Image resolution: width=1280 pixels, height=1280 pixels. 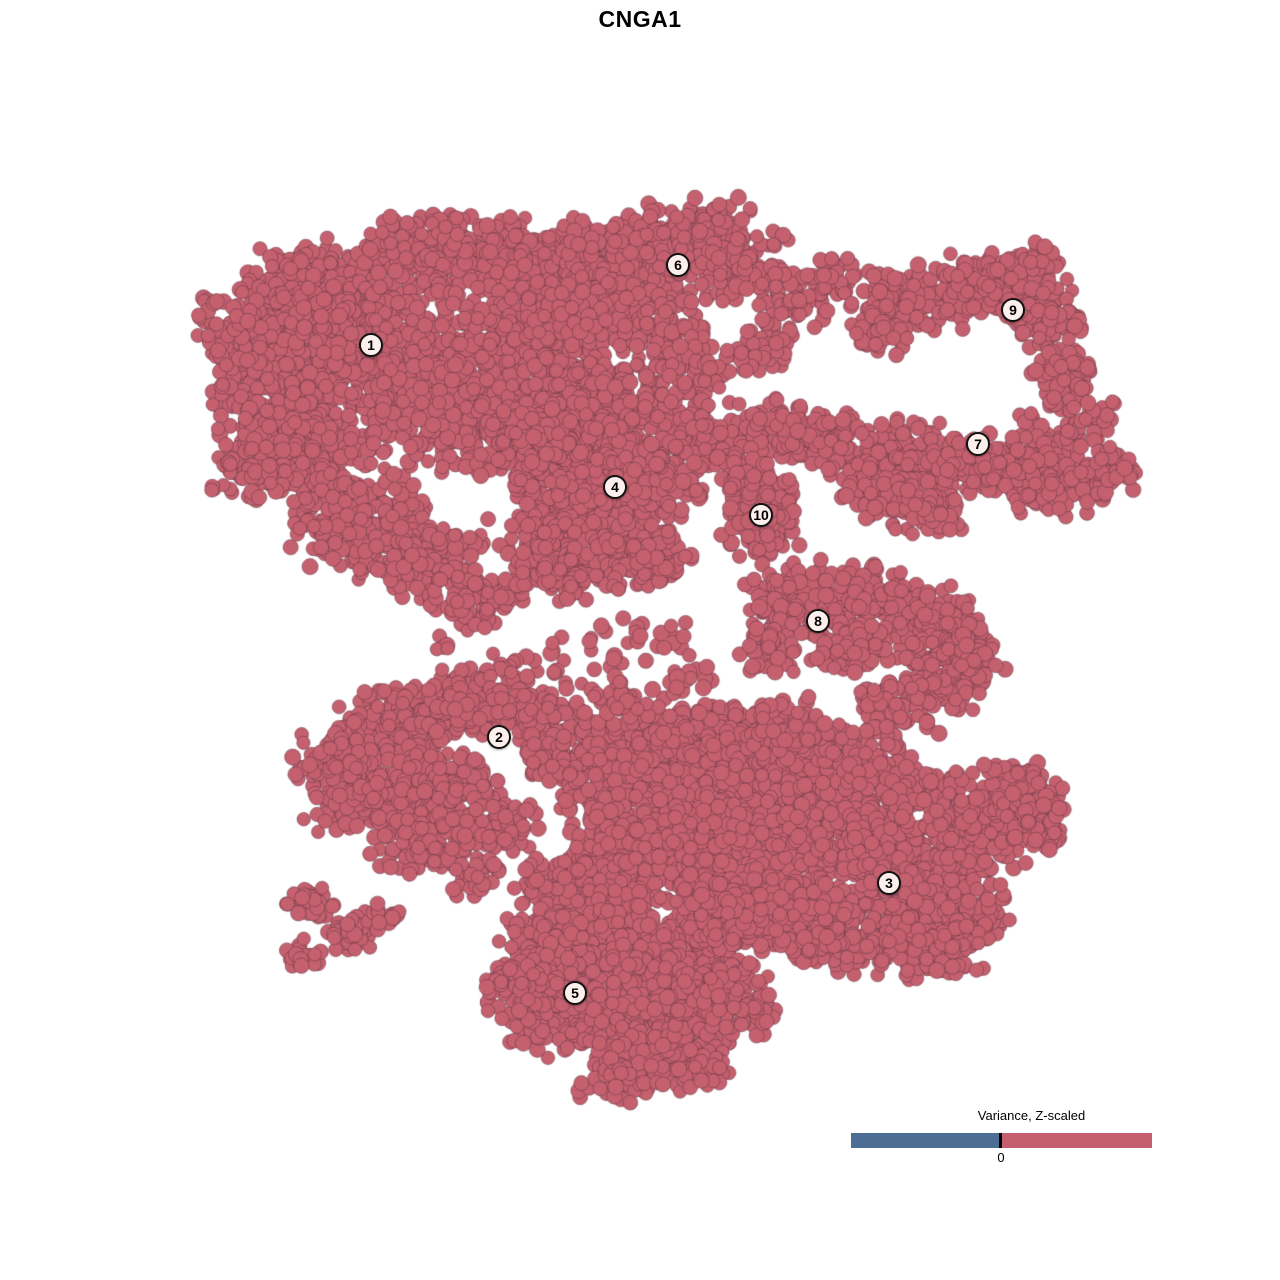 What do you see at coordinates (978, 444) in the screenshot?
I see `cluster-label-7: 7` at bounding box center [978, 444].